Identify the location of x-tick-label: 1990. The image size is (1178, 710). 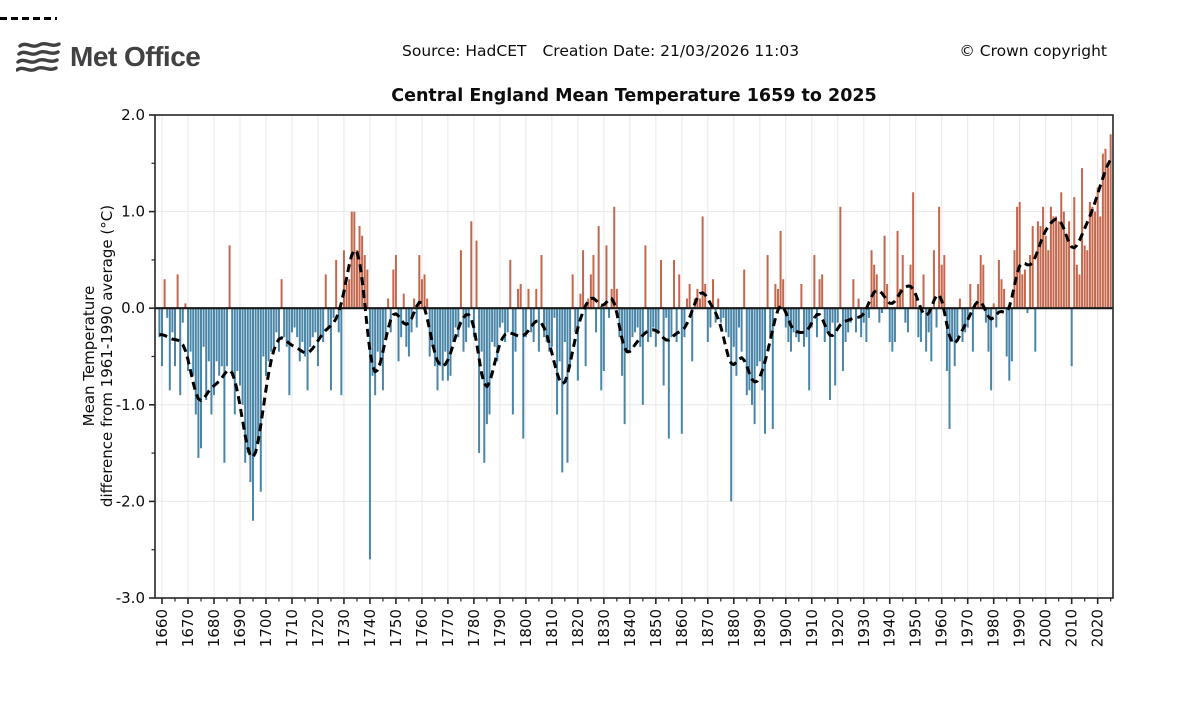
(1020, 628).